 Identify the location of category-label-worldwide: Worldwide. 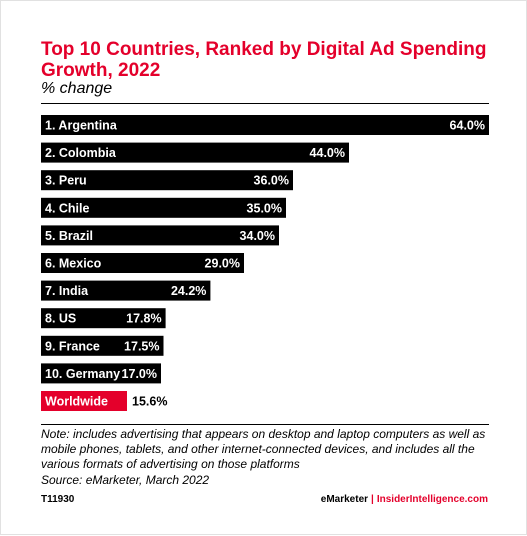
(76, 402).